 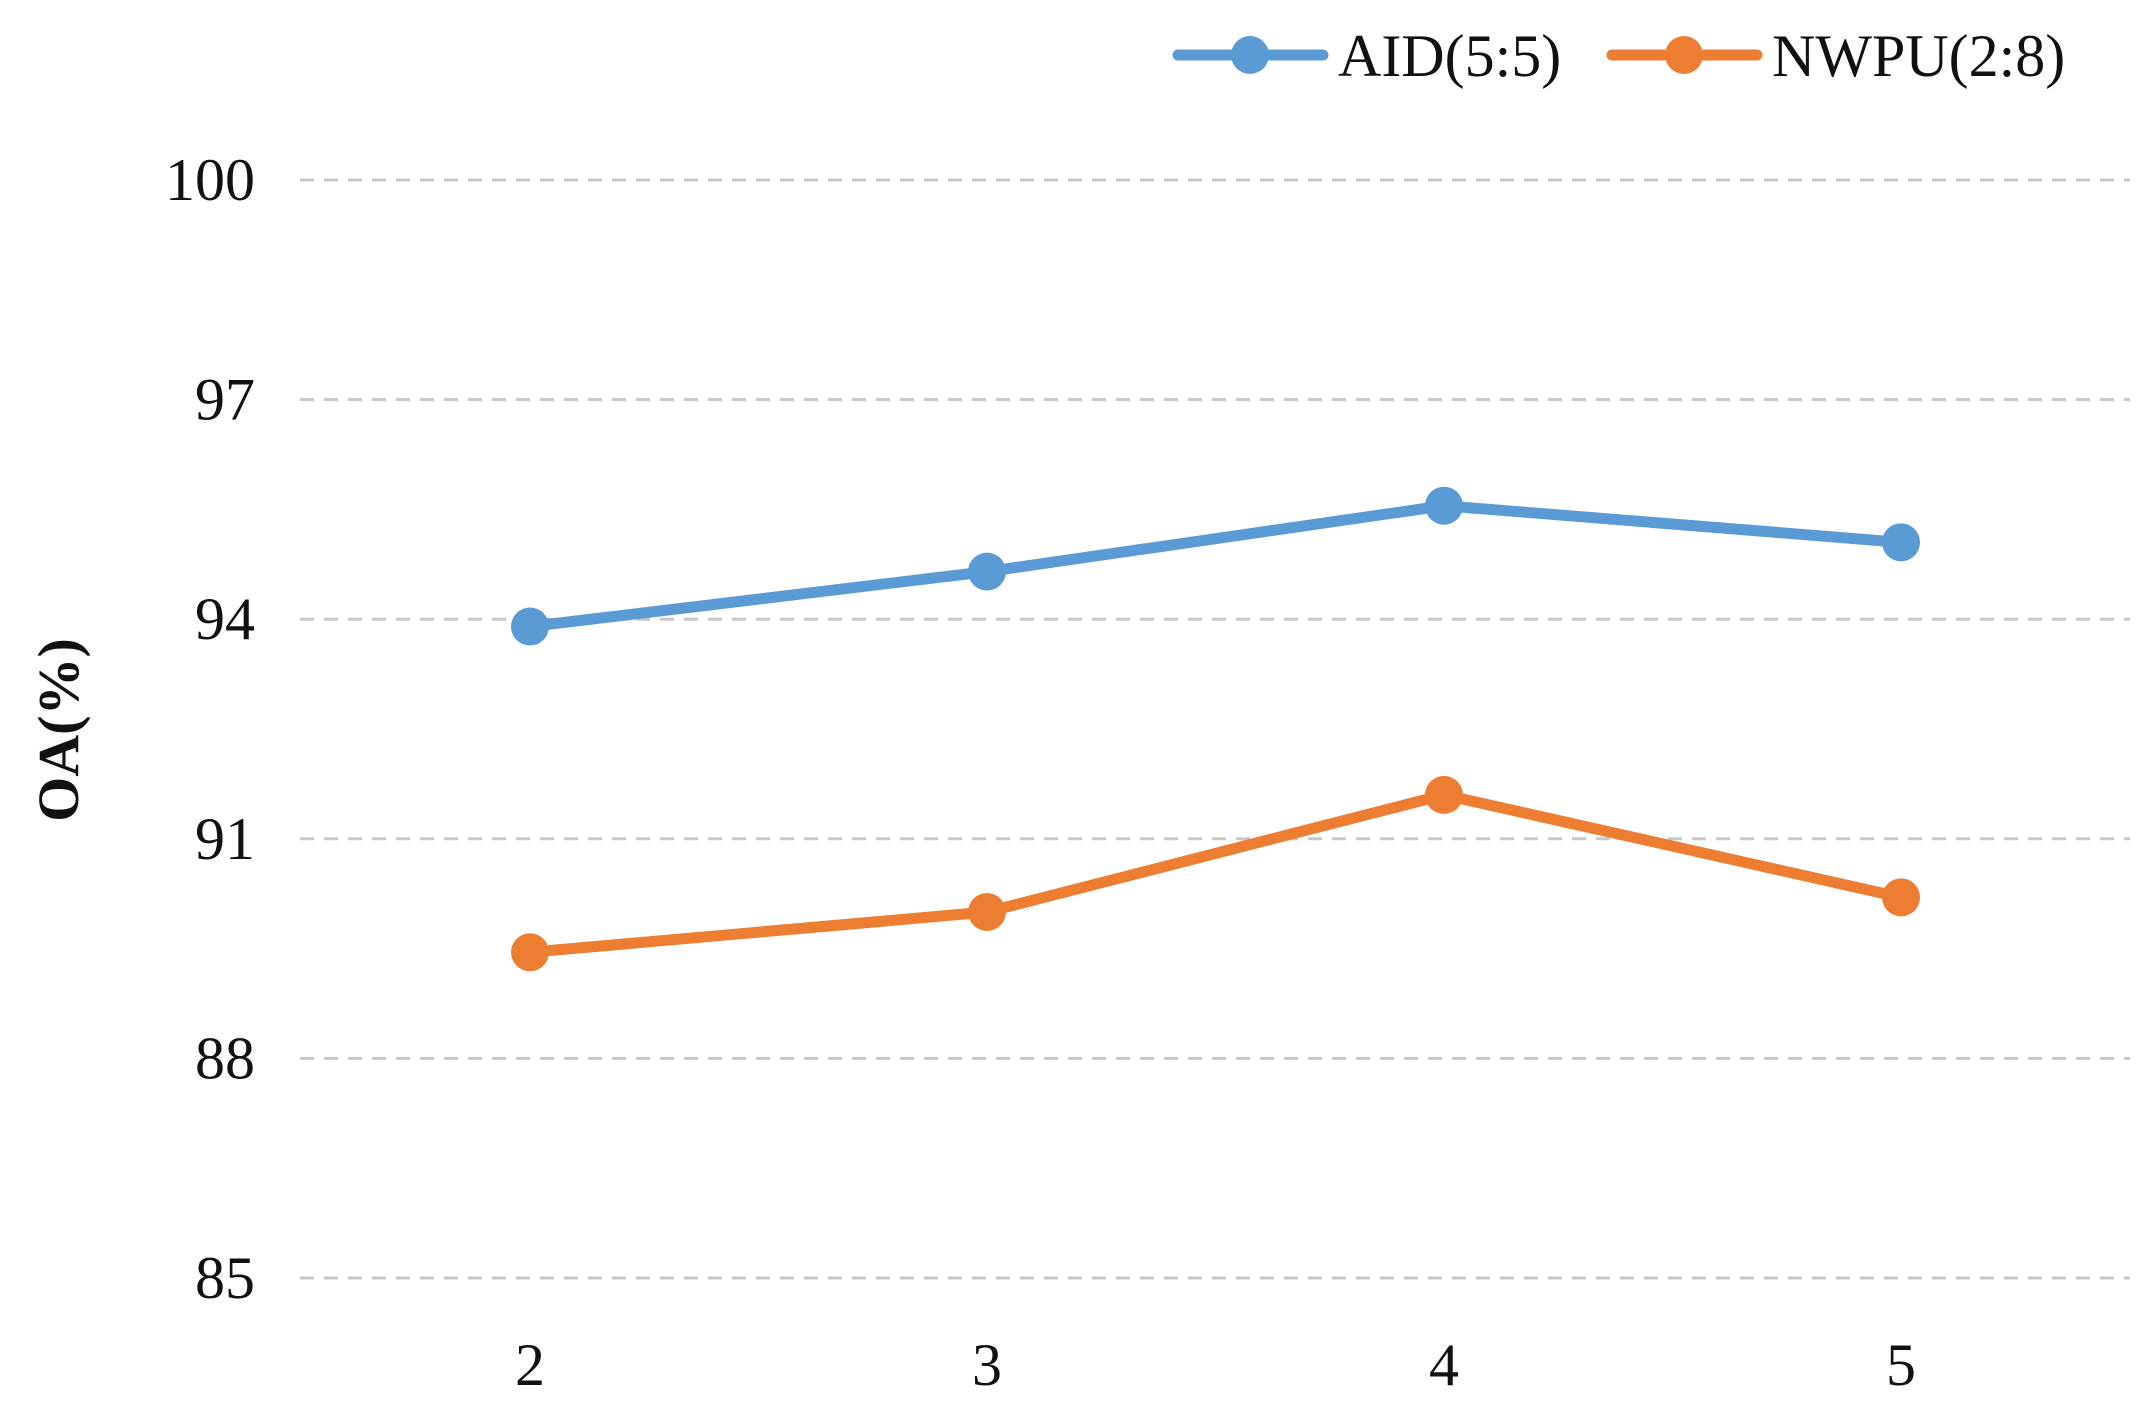 I want to click on y-tick-label: 100, so click(x=210, y=180).